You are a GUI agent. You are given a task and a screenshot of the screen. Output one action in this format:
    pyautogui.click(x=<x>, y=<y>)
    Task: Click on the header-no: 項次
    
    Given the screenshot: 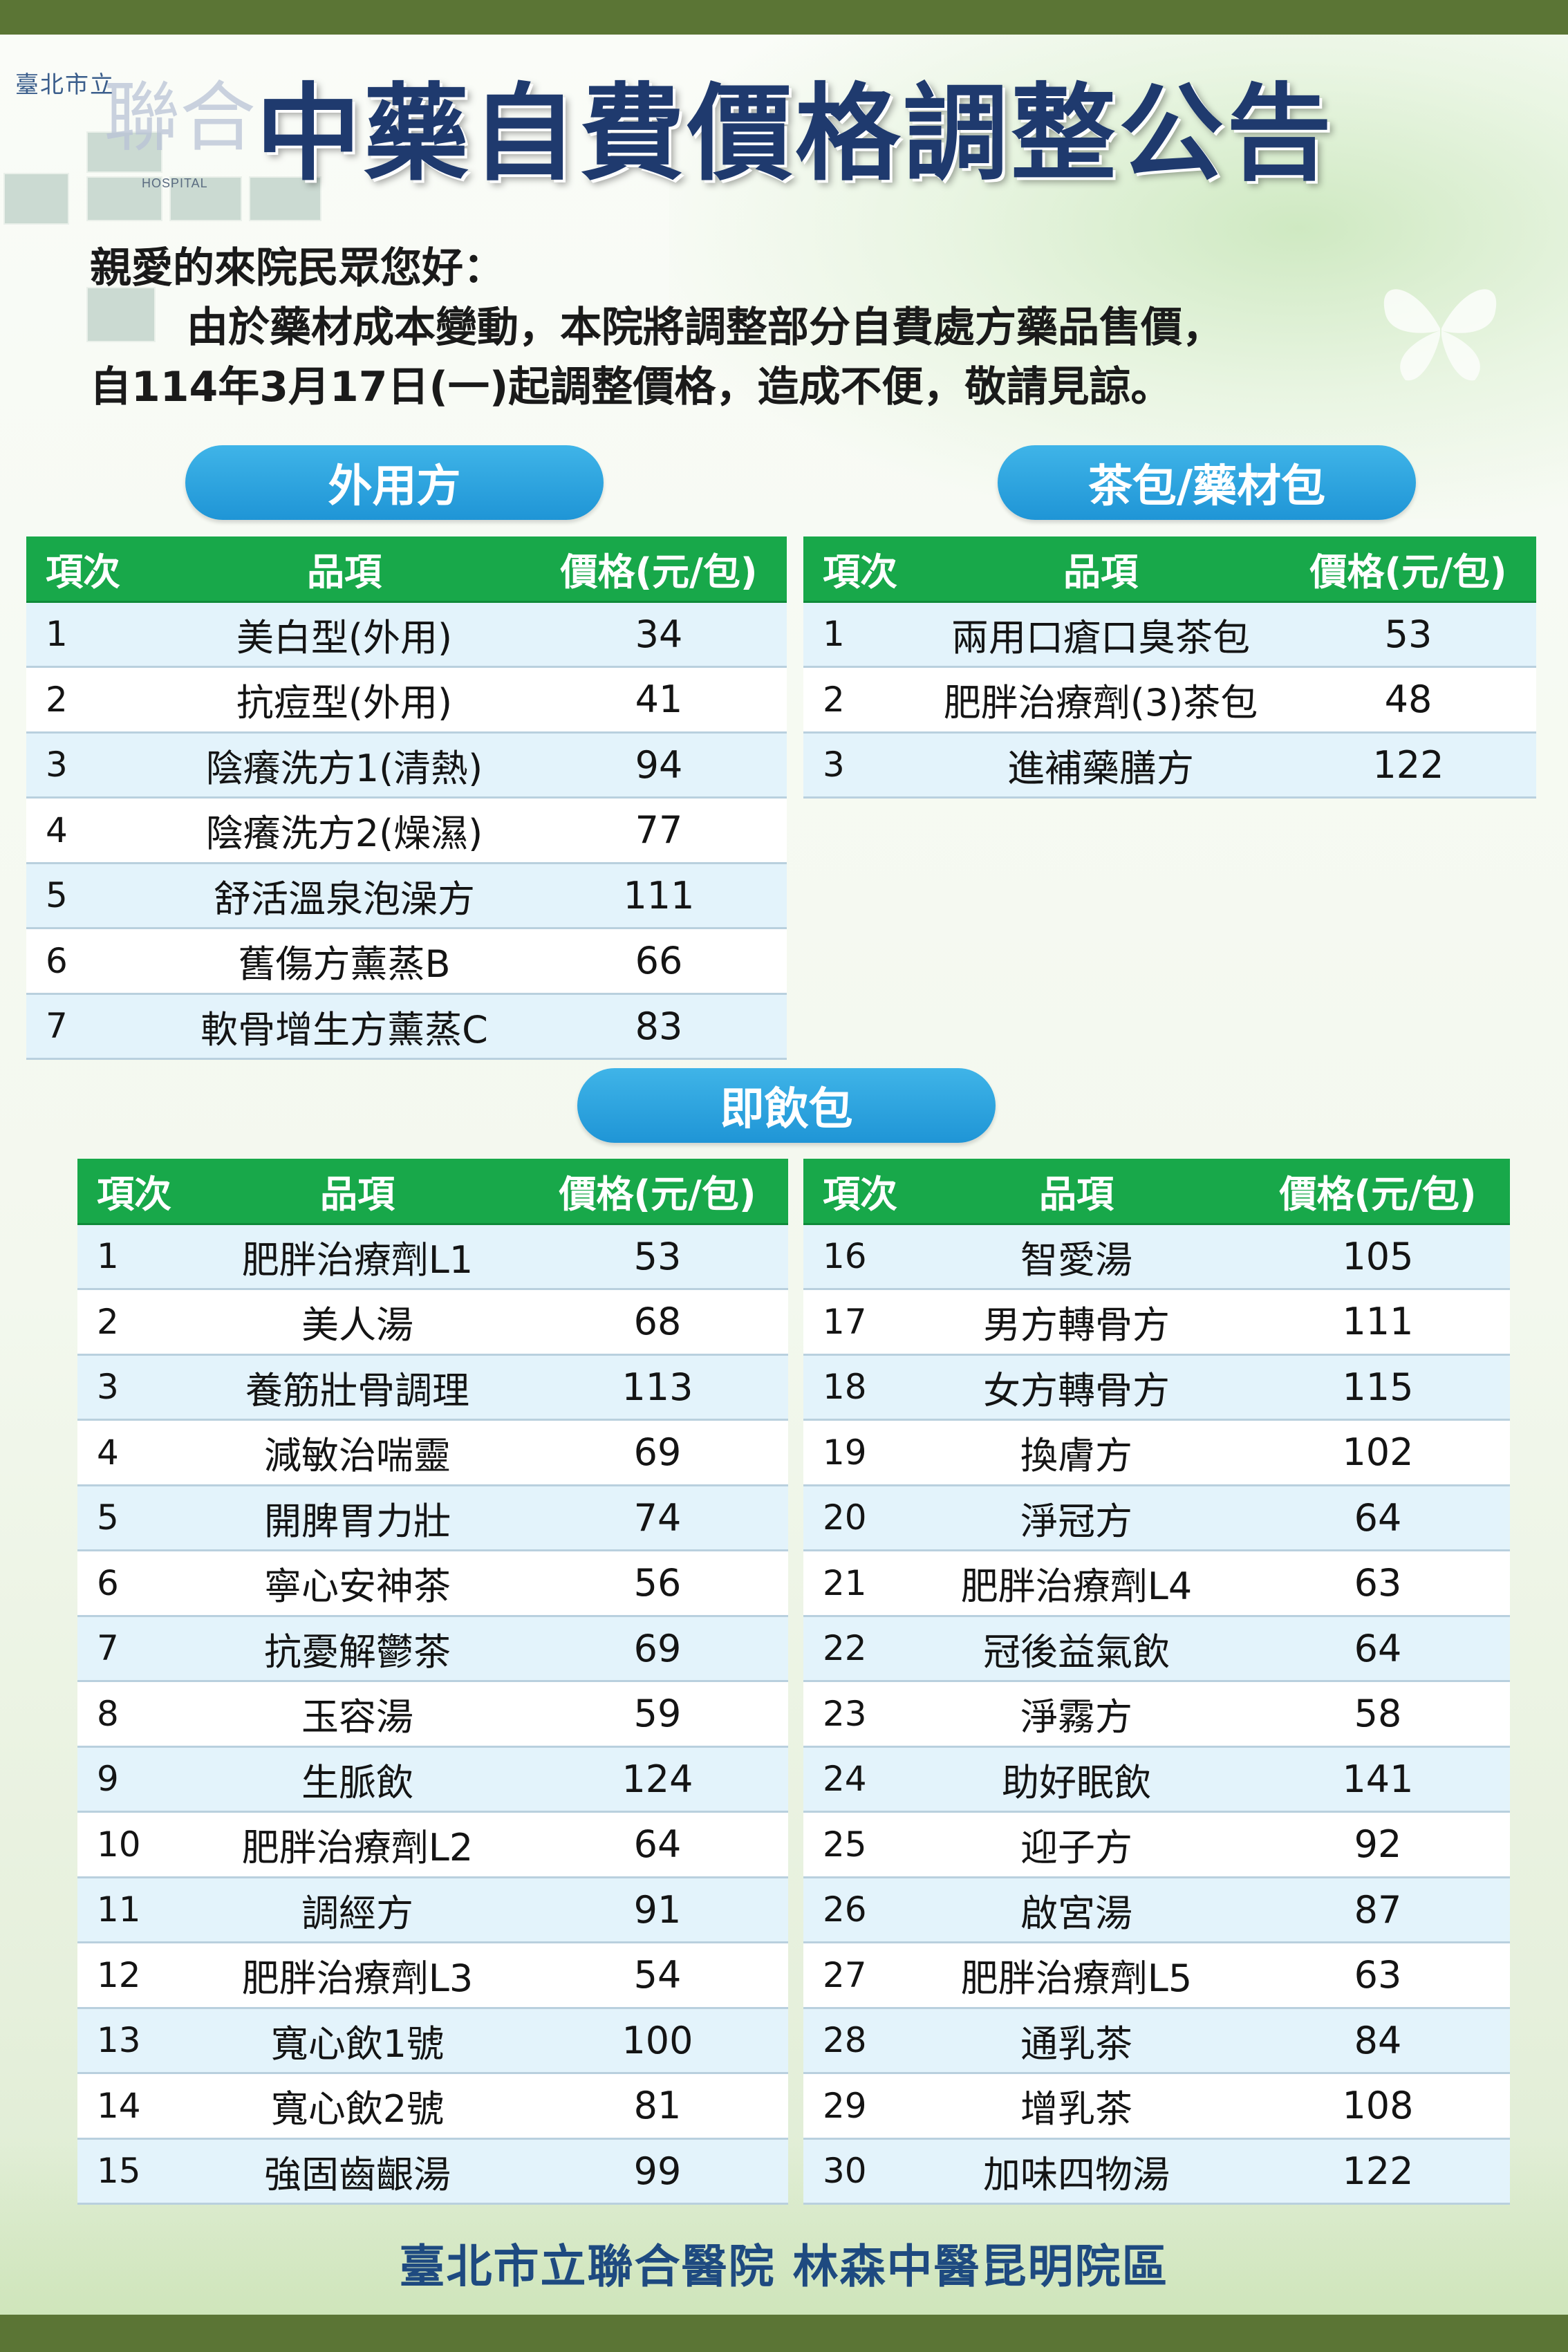 What is the action you would take?
    pyautogui.click(x=92, y=569)
    